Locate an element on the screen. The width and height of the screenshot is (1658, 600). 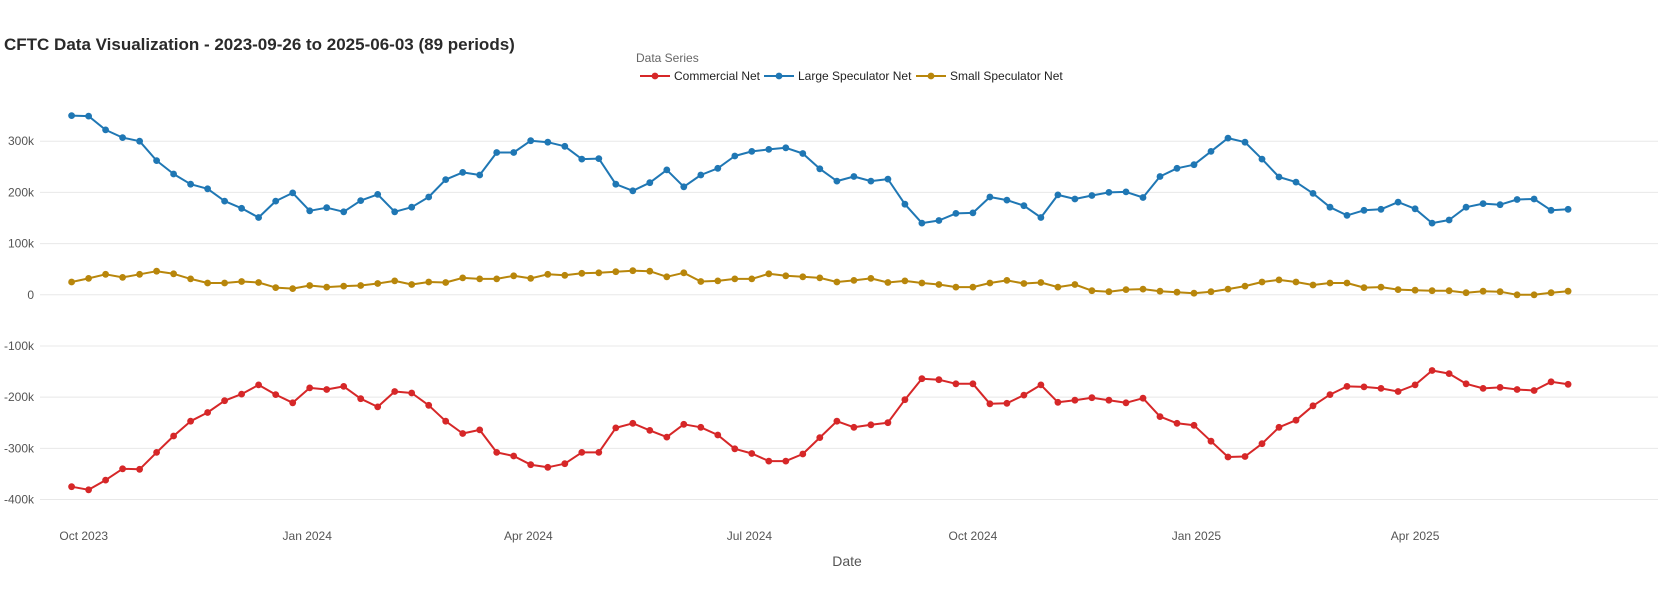
legend-item-commercial-net: Commercial Net is located at coordinates (700, 76).